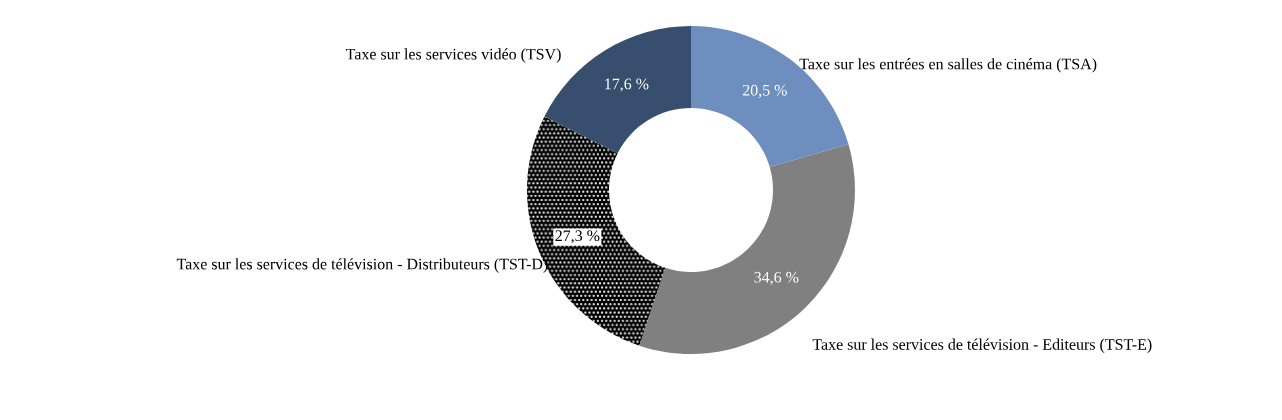  What do you see at coordinates (577, 237) in the screenshot?
I see `data-label: 27,3 %` at bounding box center [577, 237].